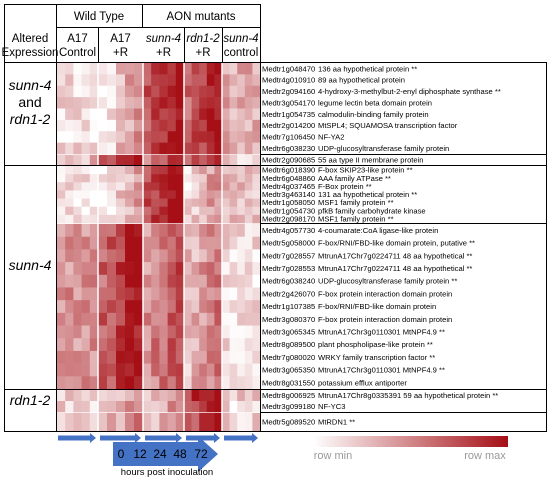 The width and height of the screenshot is (550, 477). I want to click on gene-id: Medtr1g048470, so click(288, 68).